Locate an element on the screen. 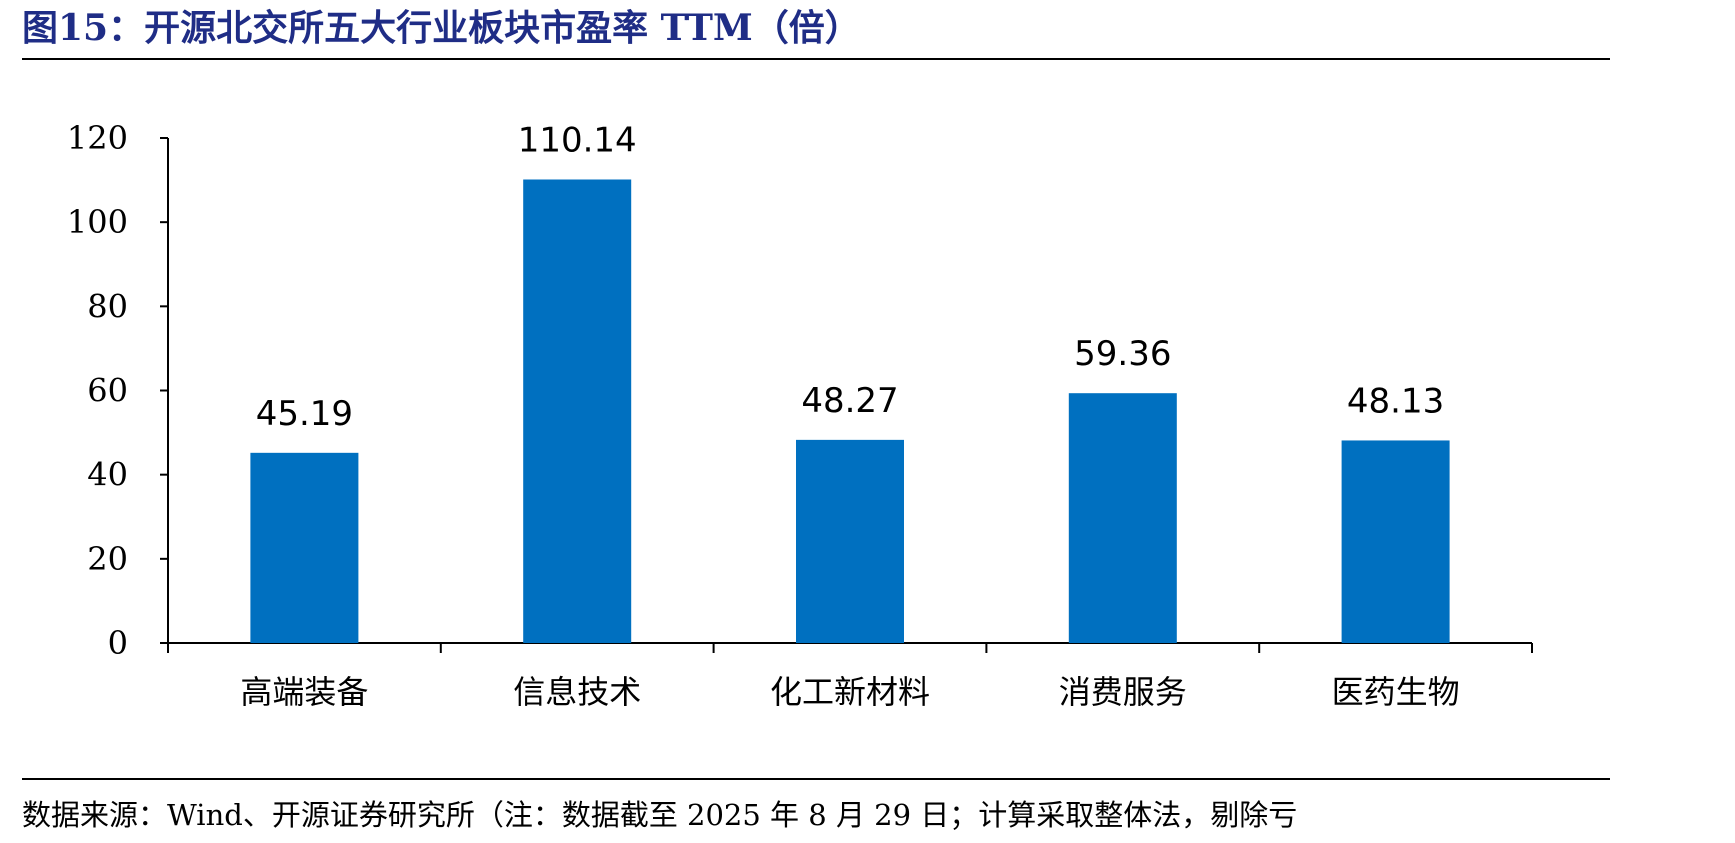  category-label: 医药生物 is located at coordinates (1396, 692).